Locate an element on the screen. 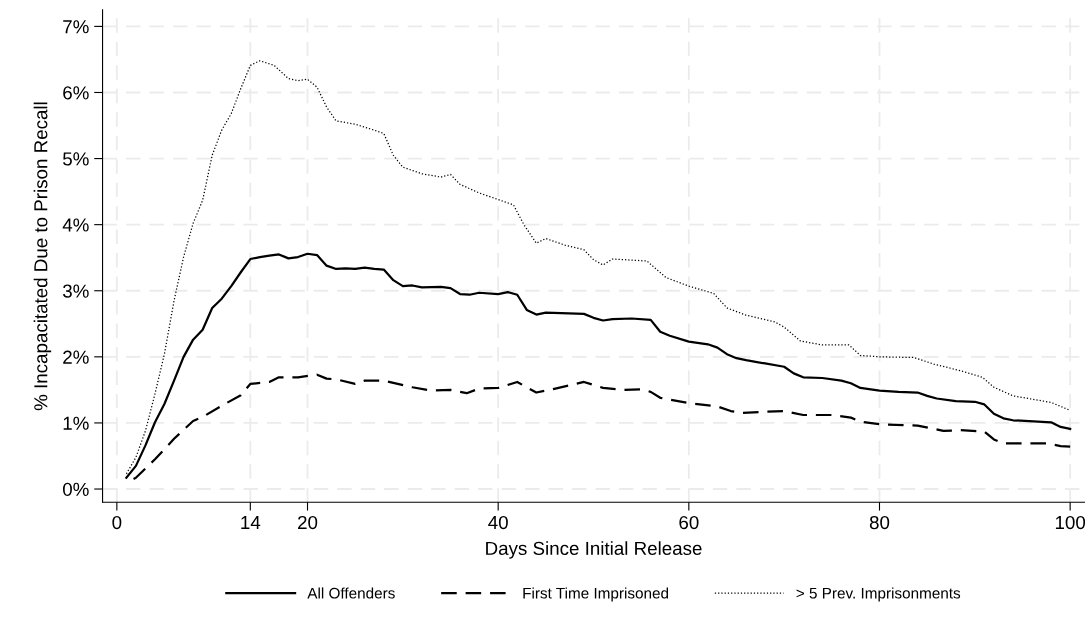 The height and width of the screenshot is (617, 1091). y-axis-title: % Incapacitated Due to Prison Recall is located at coordinates (42, 256).